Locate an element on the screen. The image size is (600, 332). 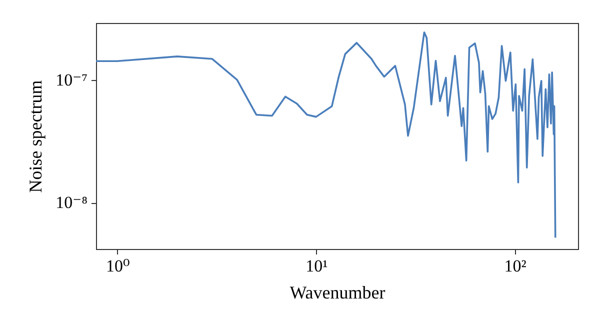
x-tick-label: 10¹ is located at coordinates (317, 266).